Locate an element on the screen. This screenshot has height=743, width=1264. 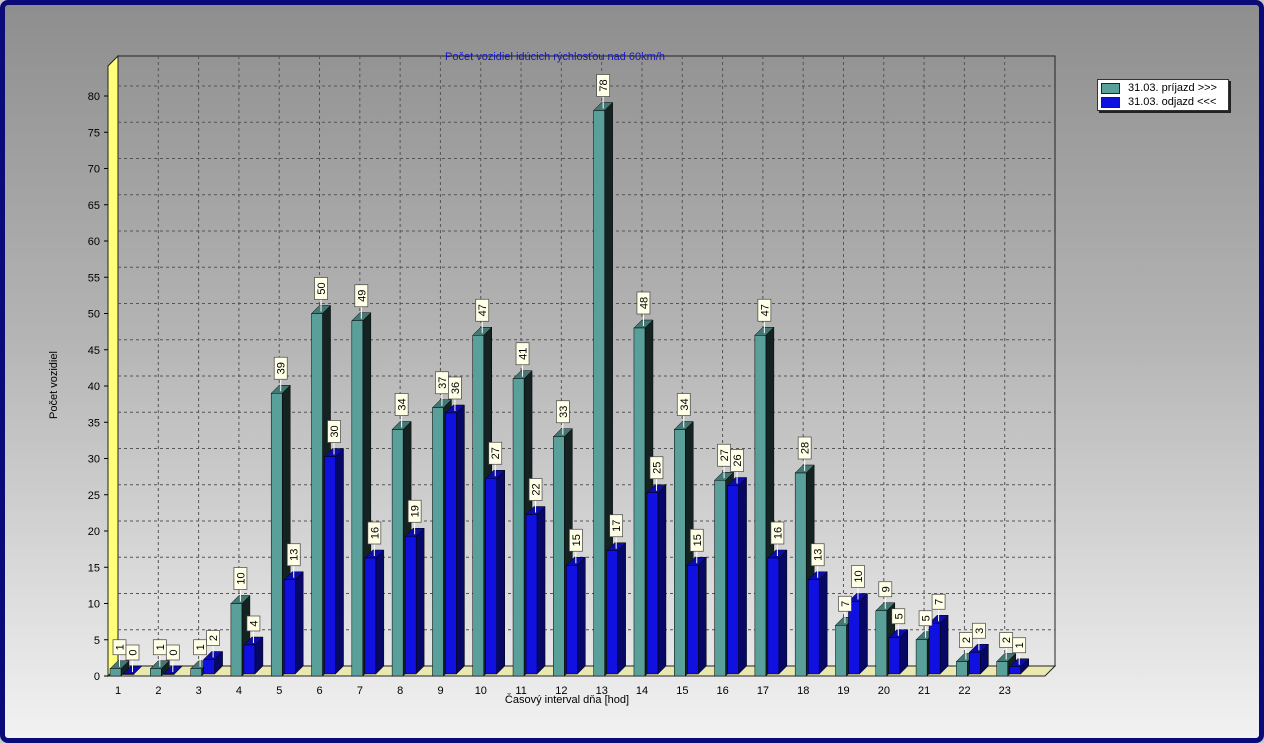
data-label: 9 is located at coordinates (886, 589).